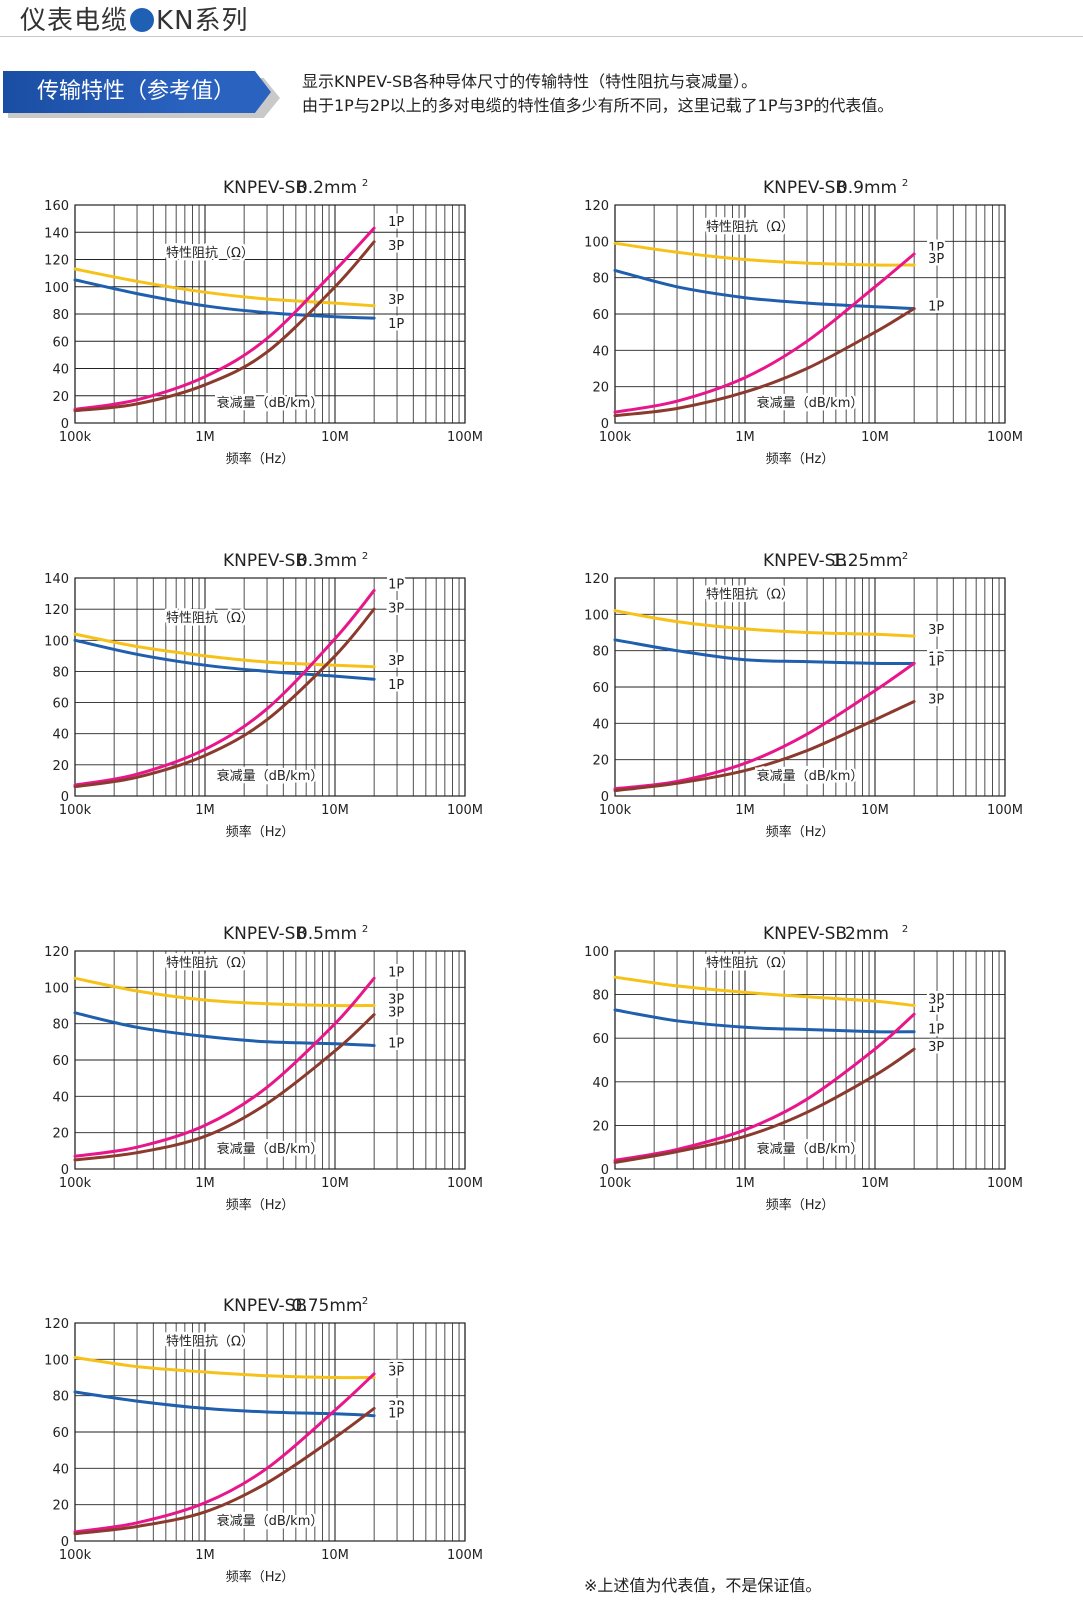  I want to click on chart-size: 0.5mm, so click(327, 934).